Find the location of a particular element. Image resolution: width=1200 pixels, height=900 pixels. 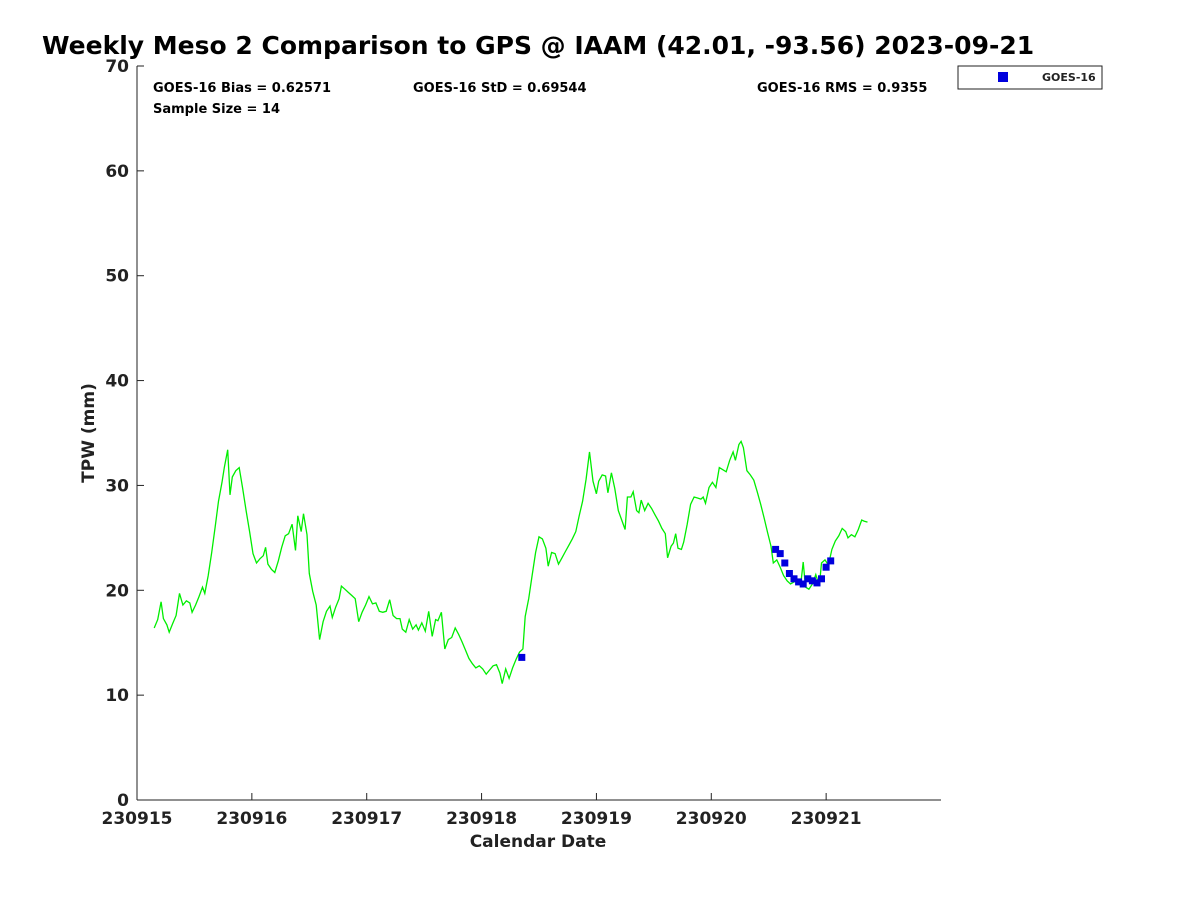

y-tick-label: 70 is located at coordinates (117, 67).